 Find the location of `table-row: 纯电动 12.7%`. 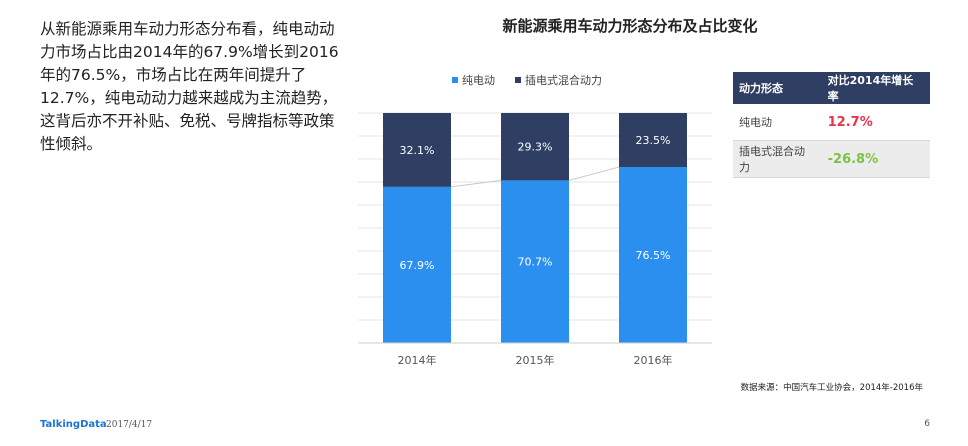

table-row: 纯电动 12.7% is located at coordinates (831, 122).